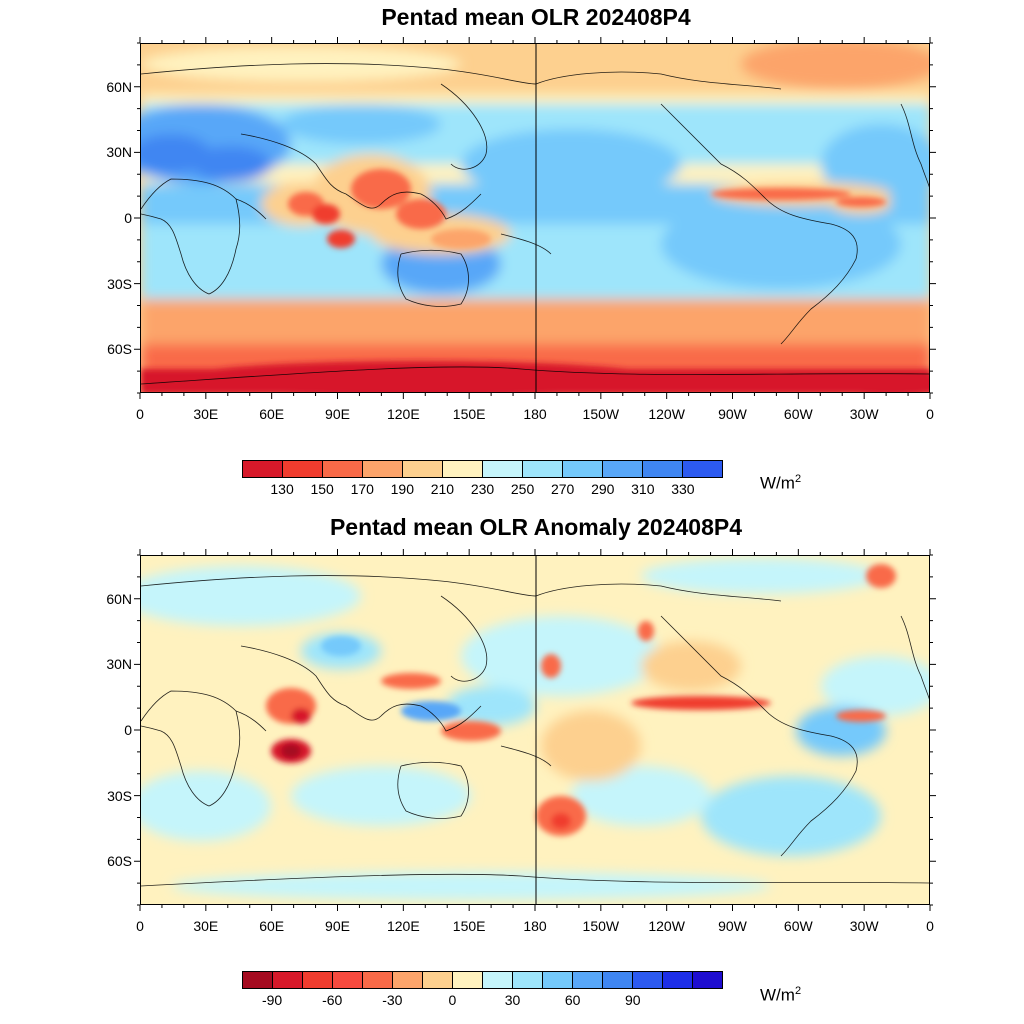 The height and width of the screenshot is (1024, 1024). Describe the element at coordinates (536, 17) in the screenshot. I see `top-map-title: Pentad mean OLR 202408P4` at that location.